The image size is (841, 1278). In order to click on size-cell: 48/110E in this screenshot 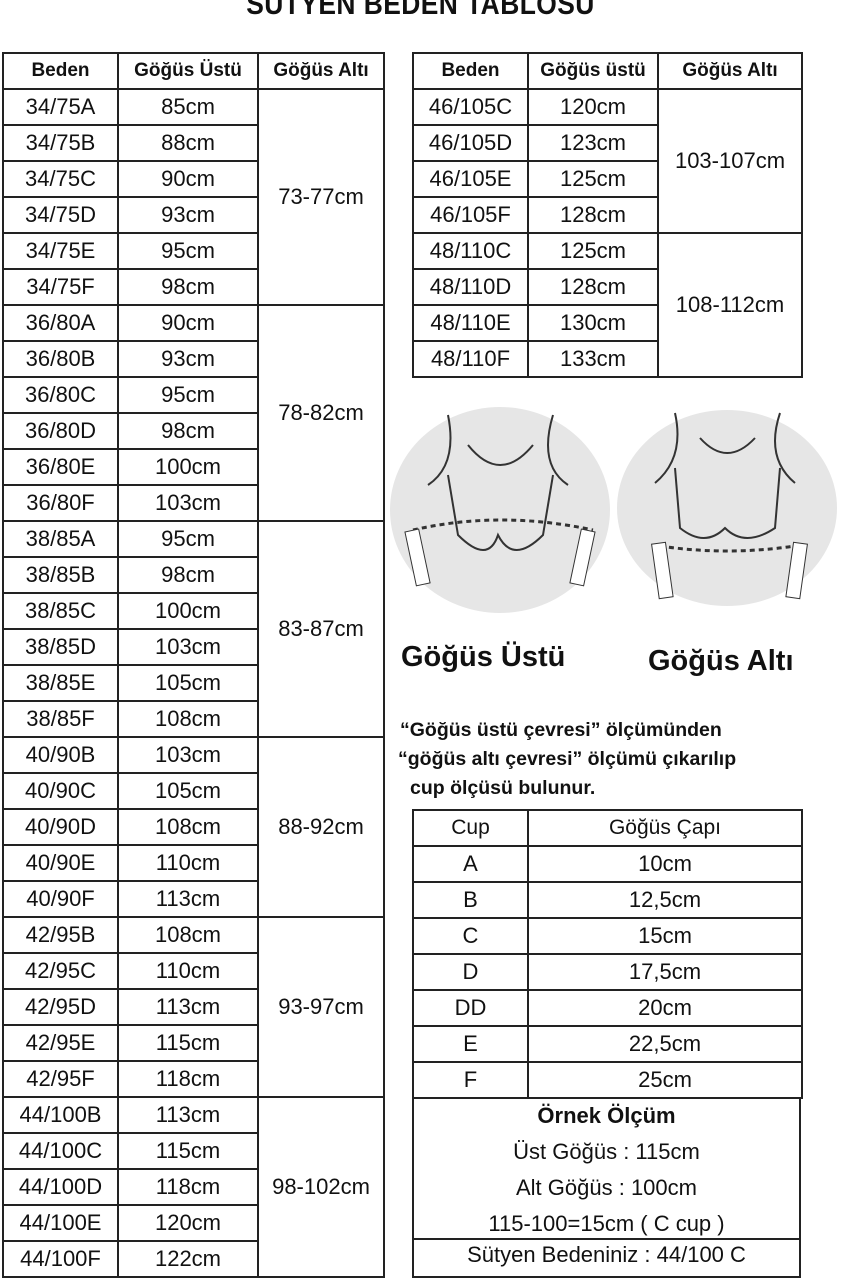, I will do `click(470, 323)`.